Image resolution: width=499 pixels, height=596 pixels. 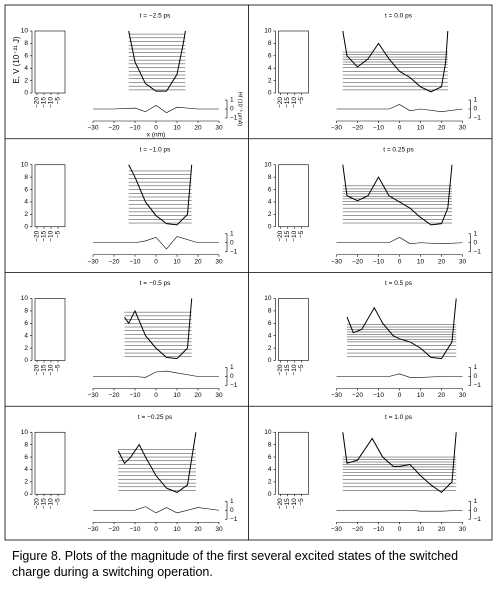 I want to click on panel-title: t = 0.0 ps, so click(x=399, y=16).